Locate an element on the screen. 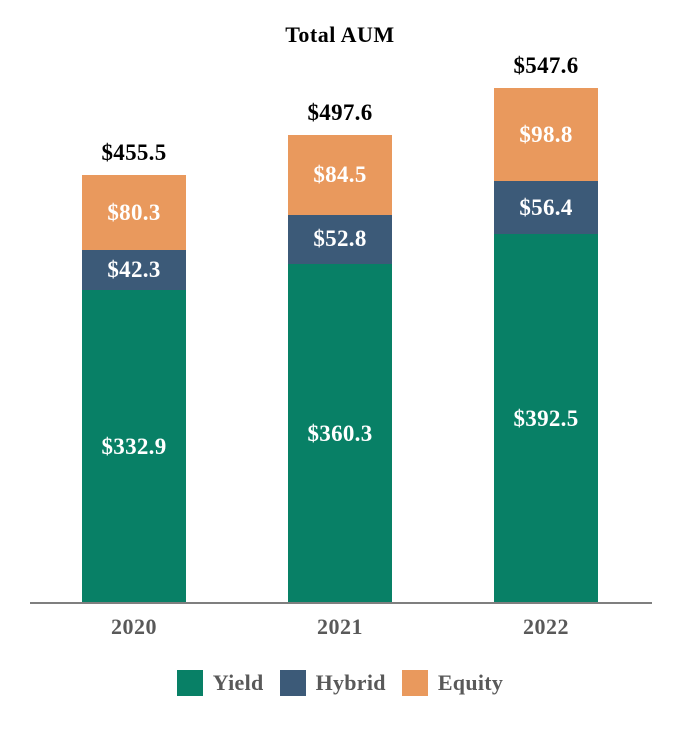 The height and width of the screenshot is (730, 680). bar-2020: $80.3 $42.3 $332.9 is located at coordinates (134, 388).